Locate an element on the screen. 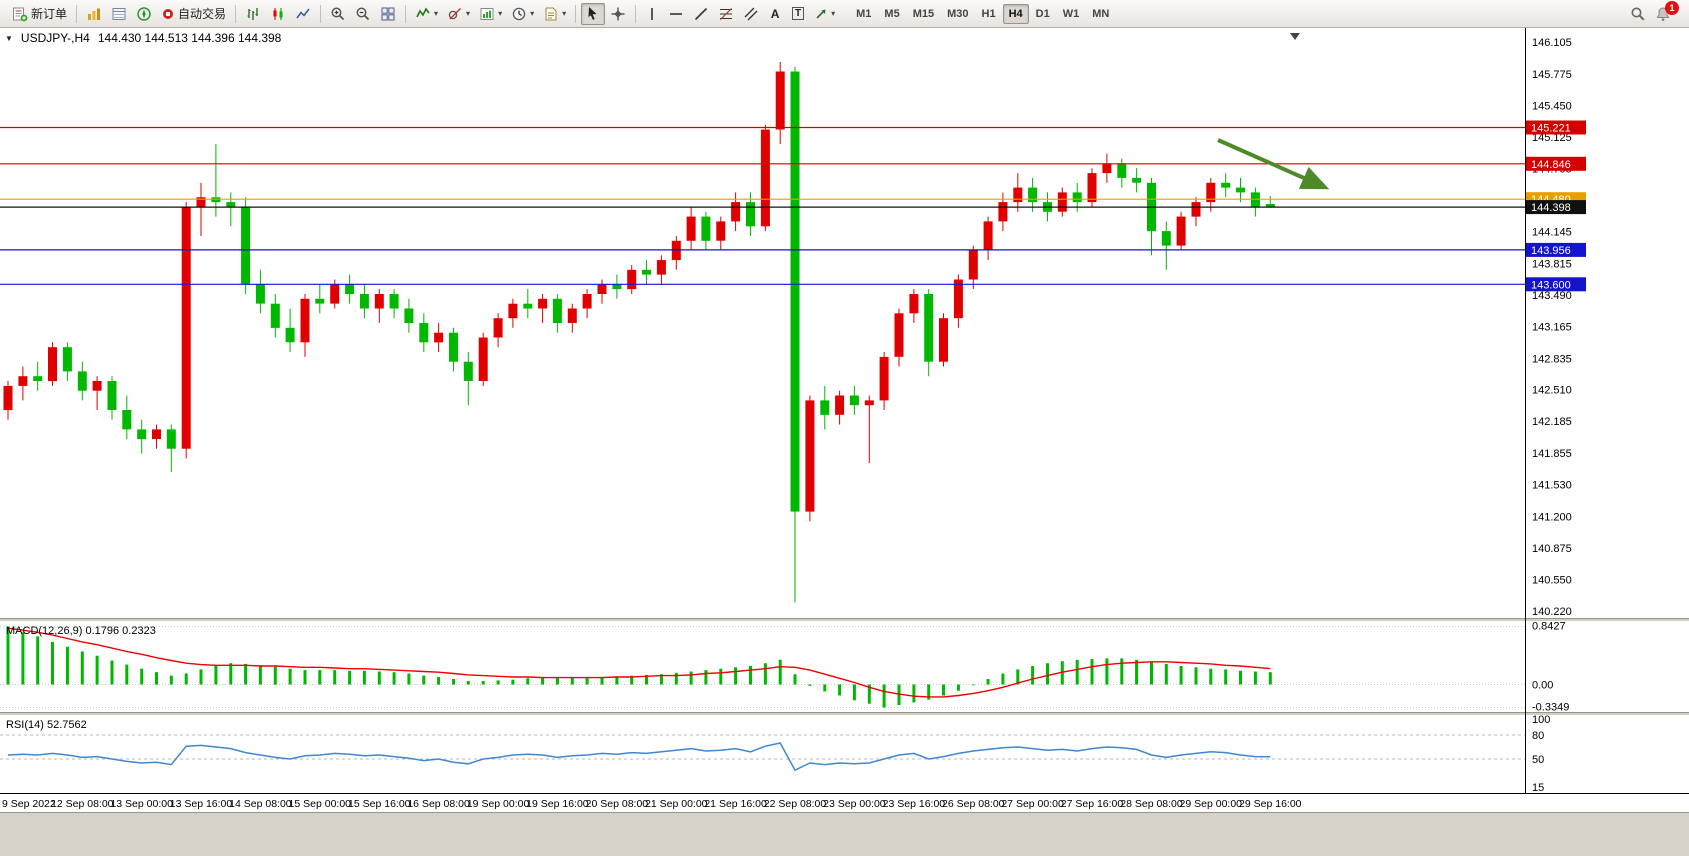 This screenshot has height=856, width=1689. label-tool-glyph: T is located at coordinates (798, 13).